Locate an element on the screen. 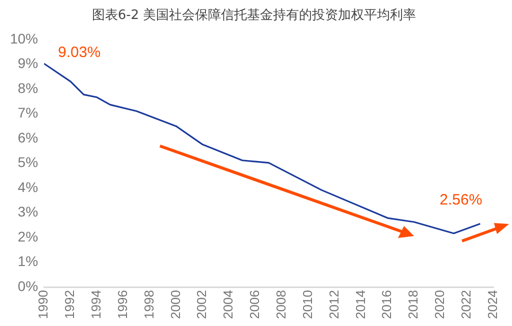  x-tick-label: 1990 is located at coordinates (43, 304).